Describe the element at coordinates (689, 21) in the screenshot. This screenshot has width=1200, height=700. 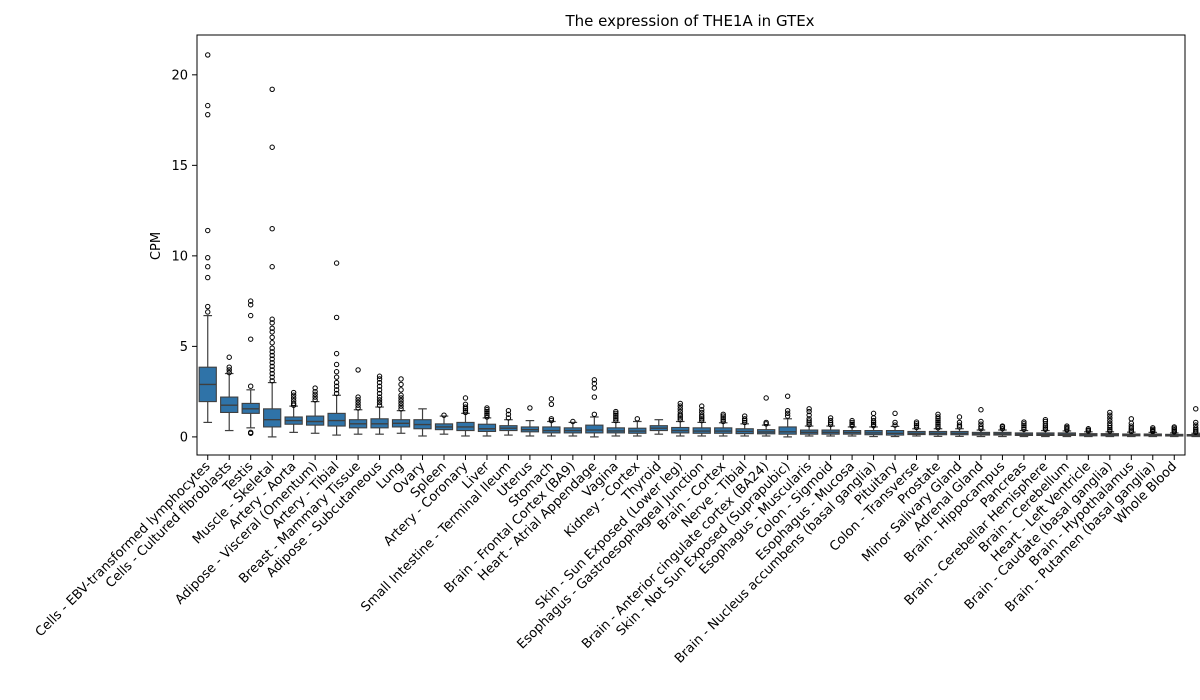
I see `chart-title: The expression of THE1A in GTEx` at that location.